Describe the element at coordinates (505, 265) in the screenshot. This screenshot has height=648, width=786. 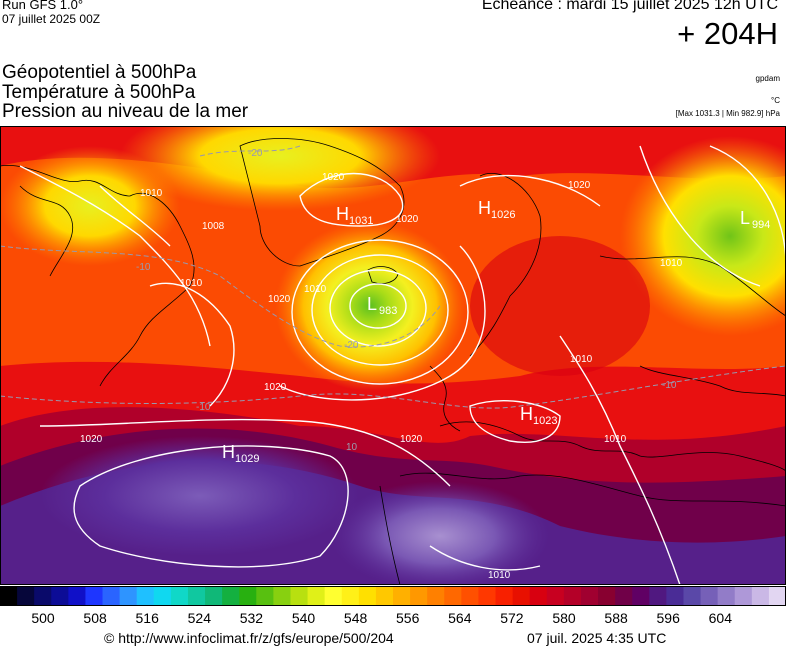
I see `coast-scandinavia` at that location.